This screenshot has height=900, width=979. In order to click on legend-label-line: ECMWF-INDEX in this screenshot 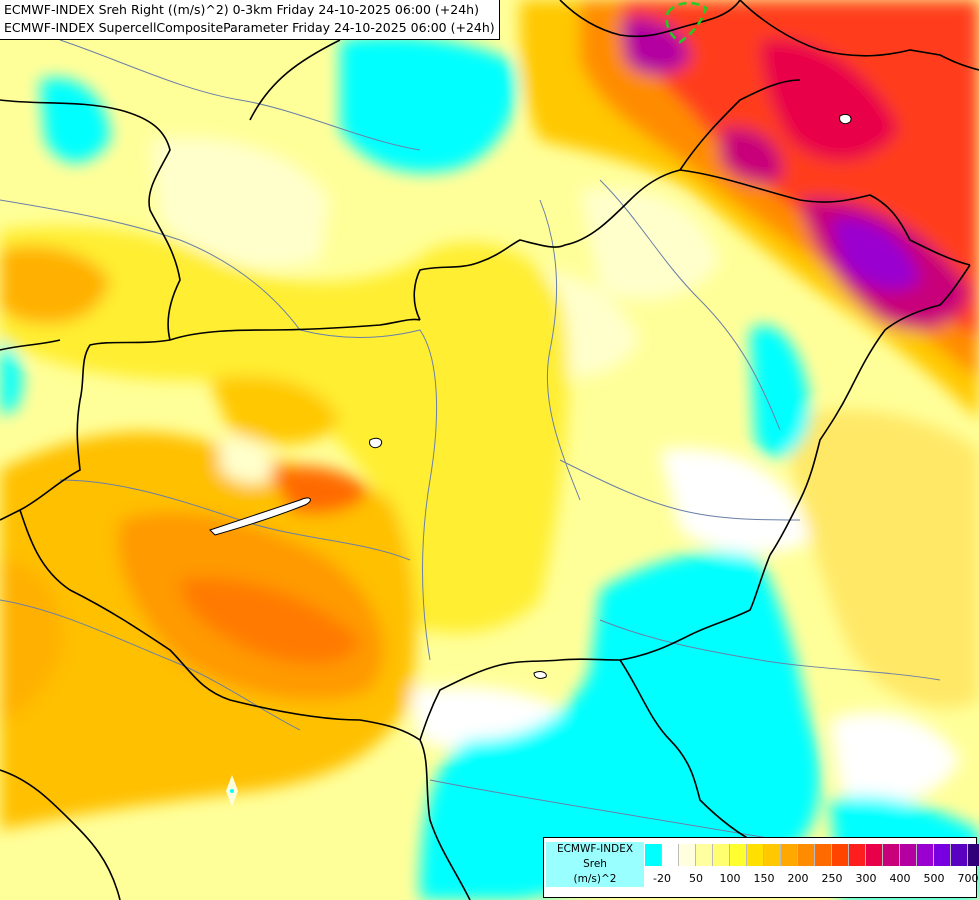, I will do `click(595, 849)`.